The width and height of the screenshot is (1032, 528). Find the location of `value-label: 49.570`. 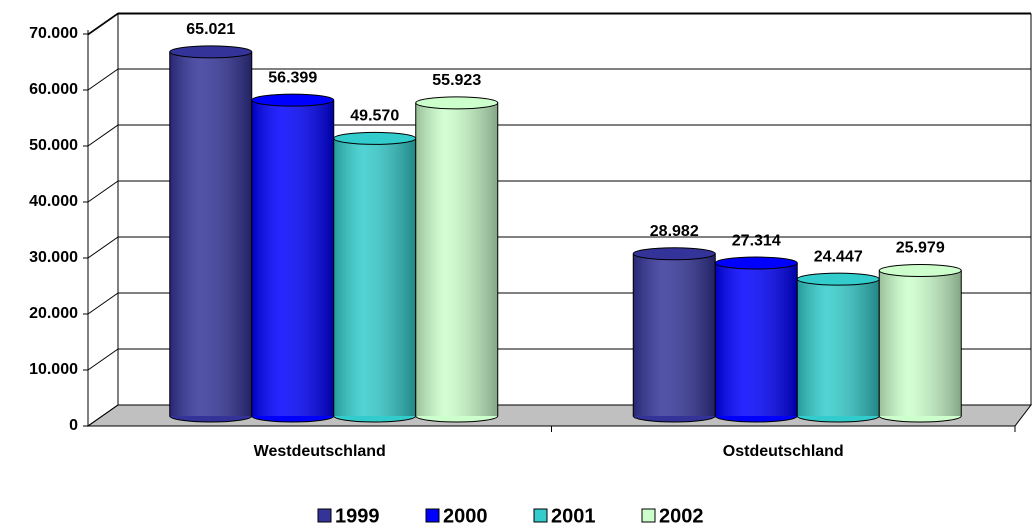

value-label: 49.570 is located at coordinates (374, 116).